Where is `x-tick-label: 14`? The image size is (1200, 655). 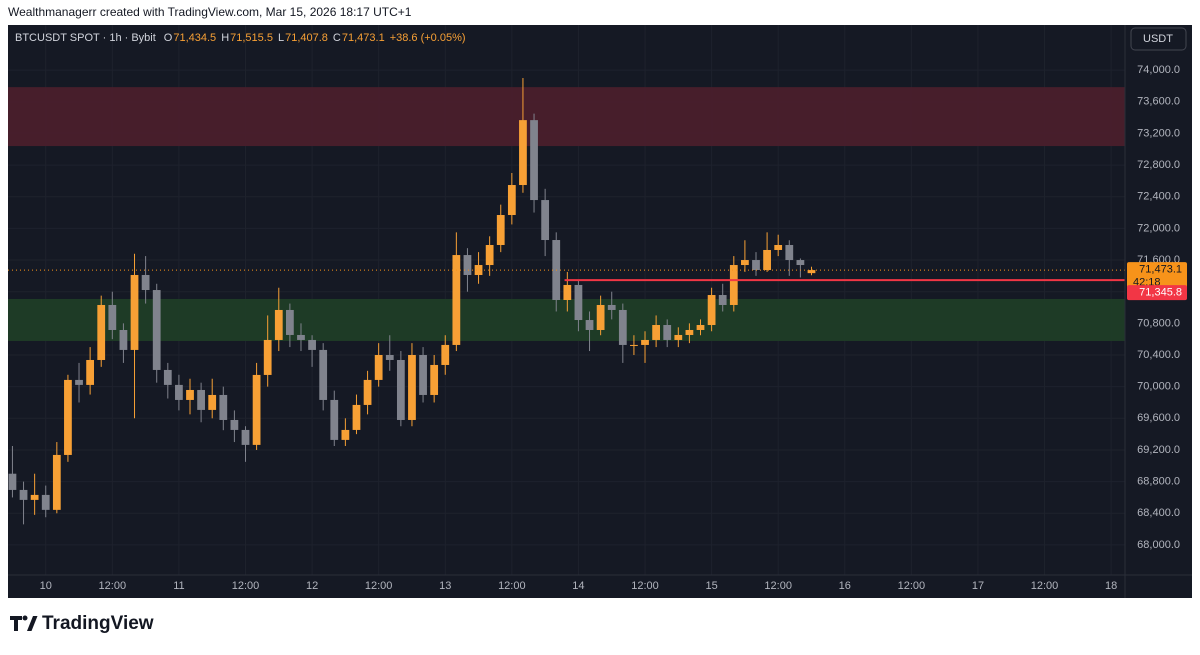
x-tick-label: 14 is located at coordinates (578, 586).